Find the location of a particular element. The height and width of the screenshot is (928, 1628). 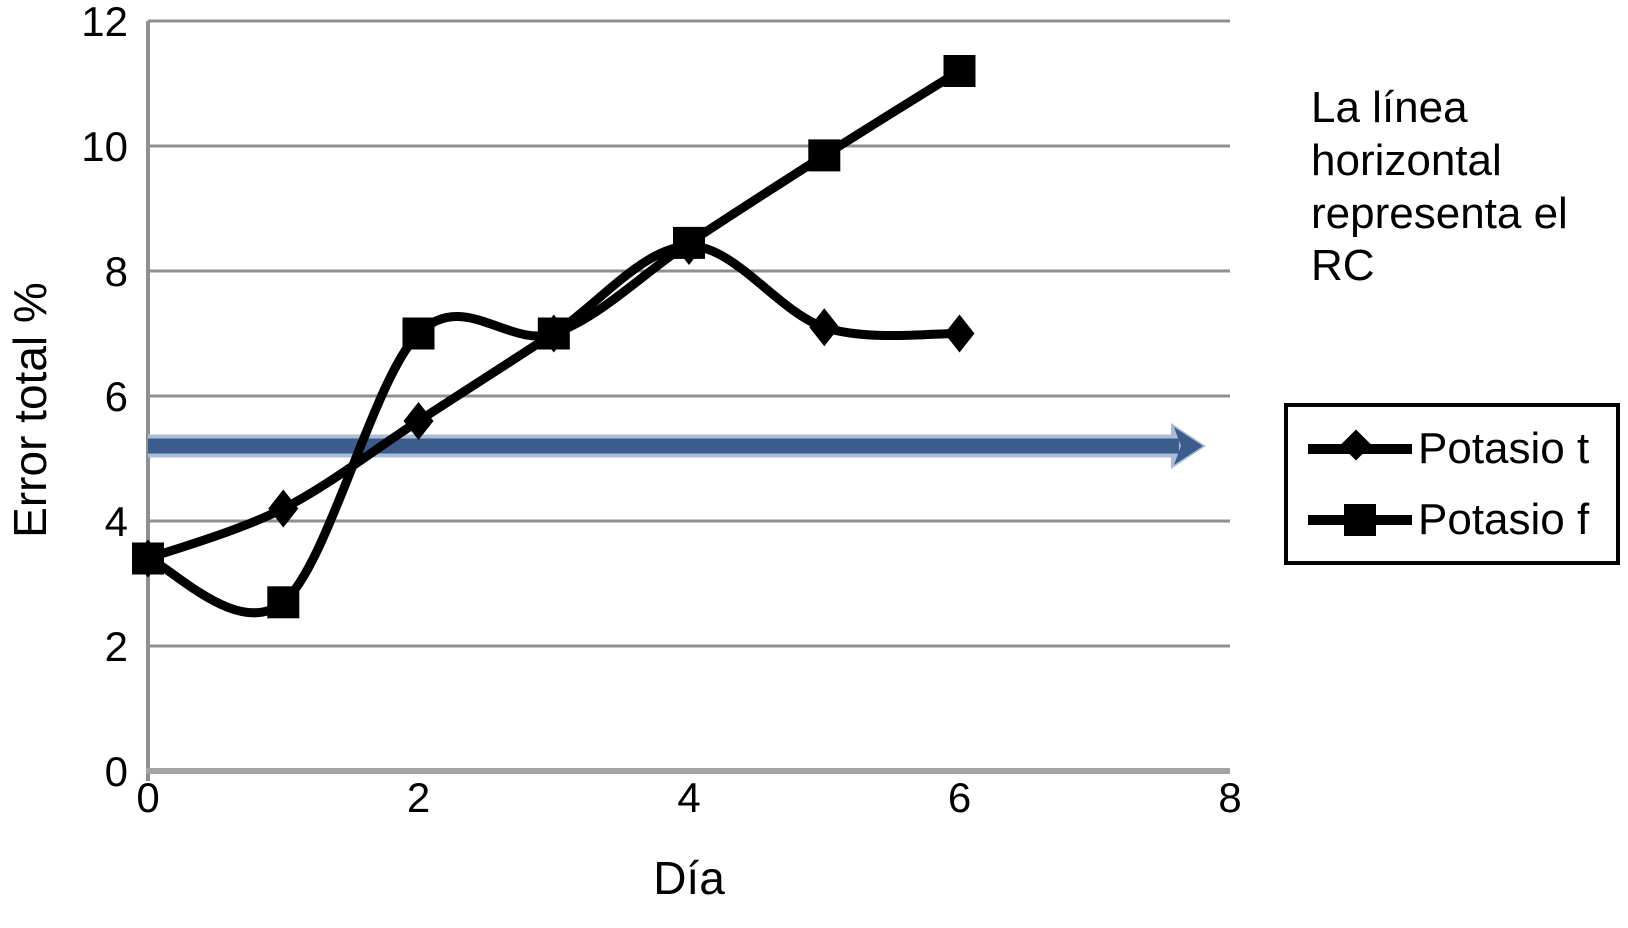

x-tick-label: 0 is located at coordinates (147, 797).